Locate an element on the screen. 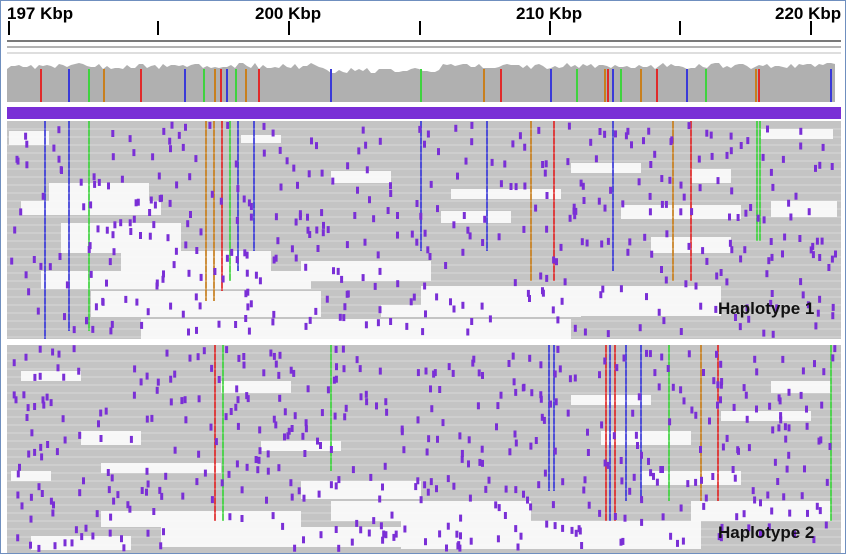  ruler-tick-label: 197 Kbp is located at coordinates (40, 13).